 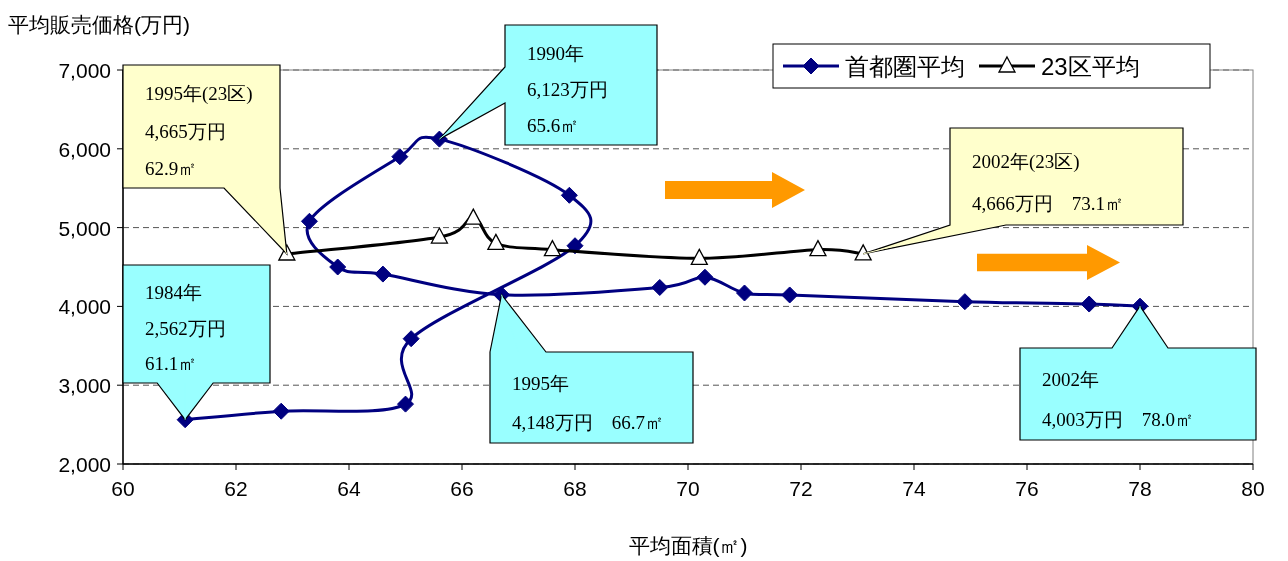 What do you see at coordinates (1027, 488) in the screenshot?
I see `x-tick-label: 76` at bounding box center [1027, 488].